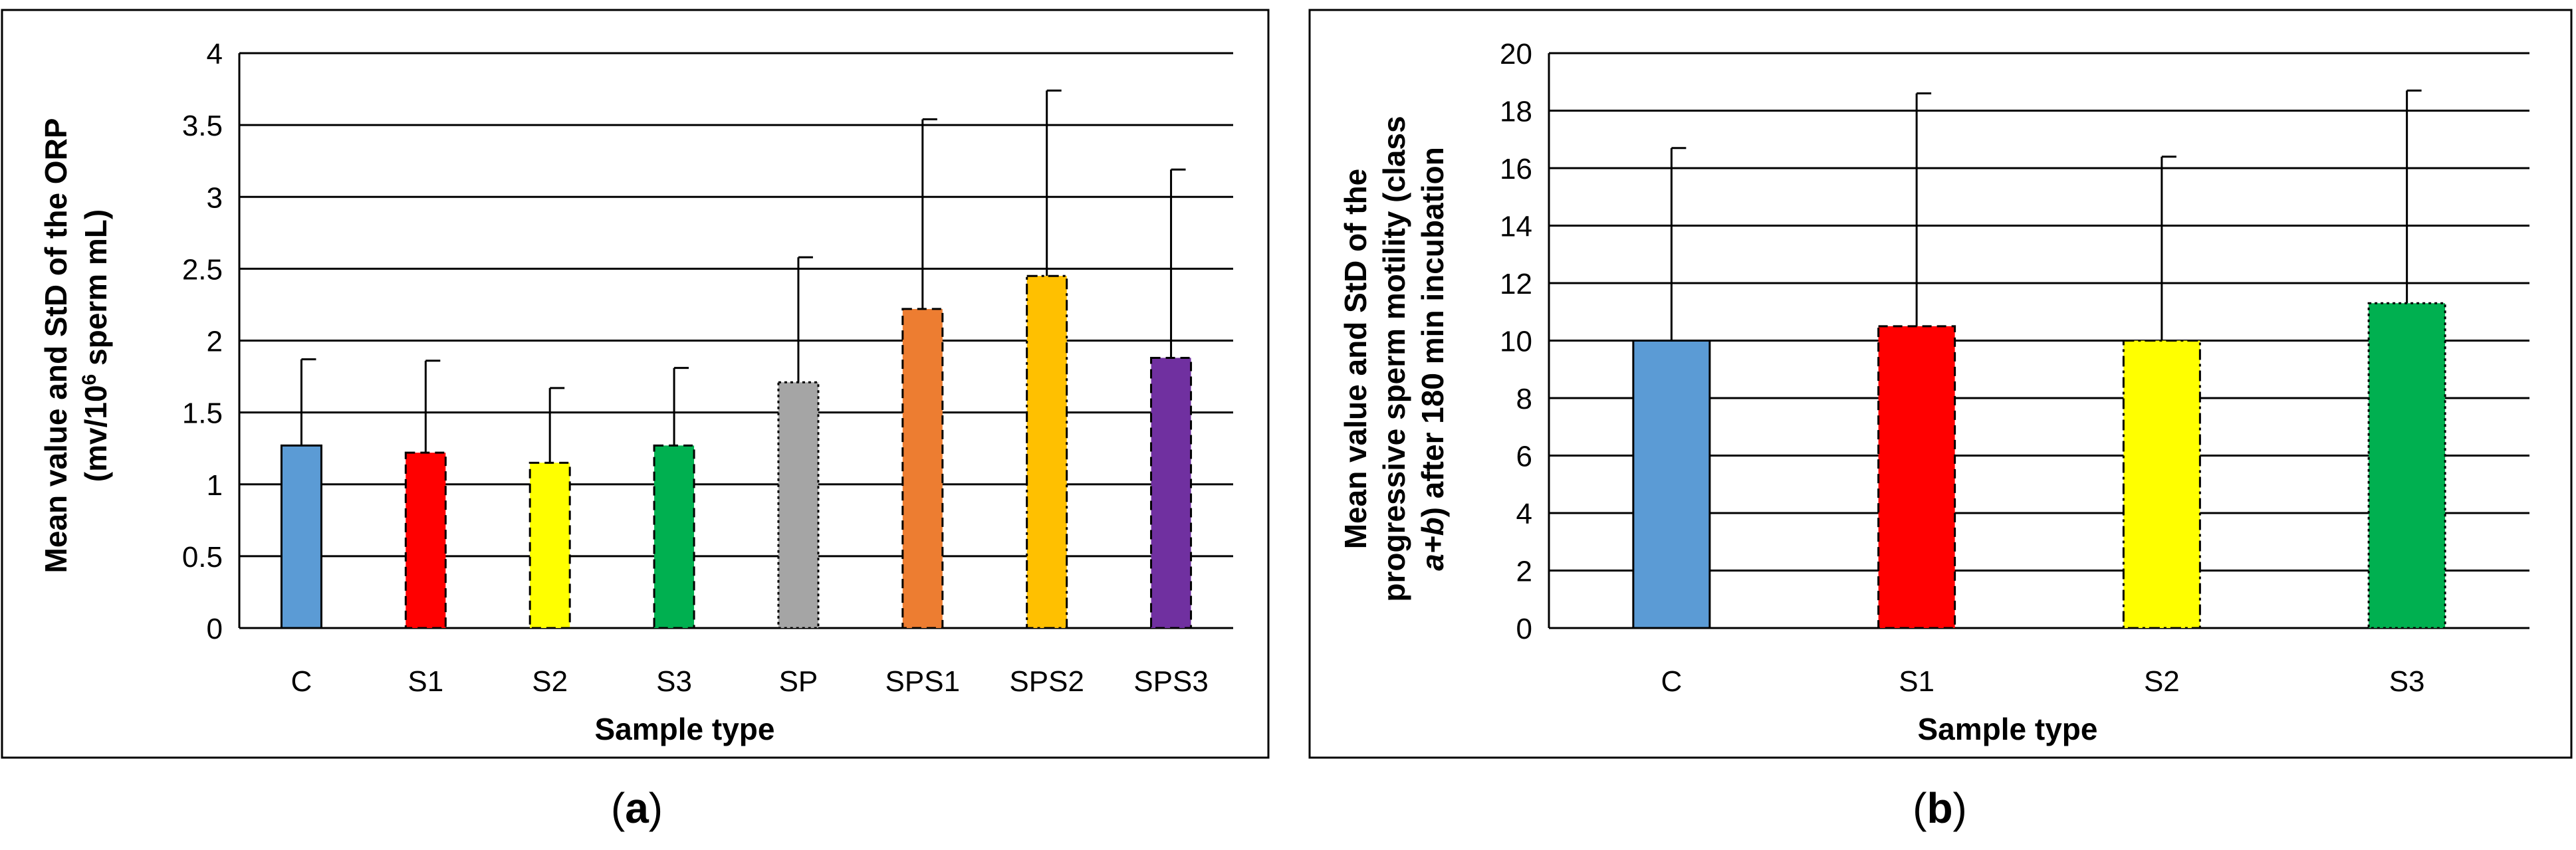  I want to click on panel-b-y-axis-title-line2: progressive sperm motility (class, so click(1394, 358).